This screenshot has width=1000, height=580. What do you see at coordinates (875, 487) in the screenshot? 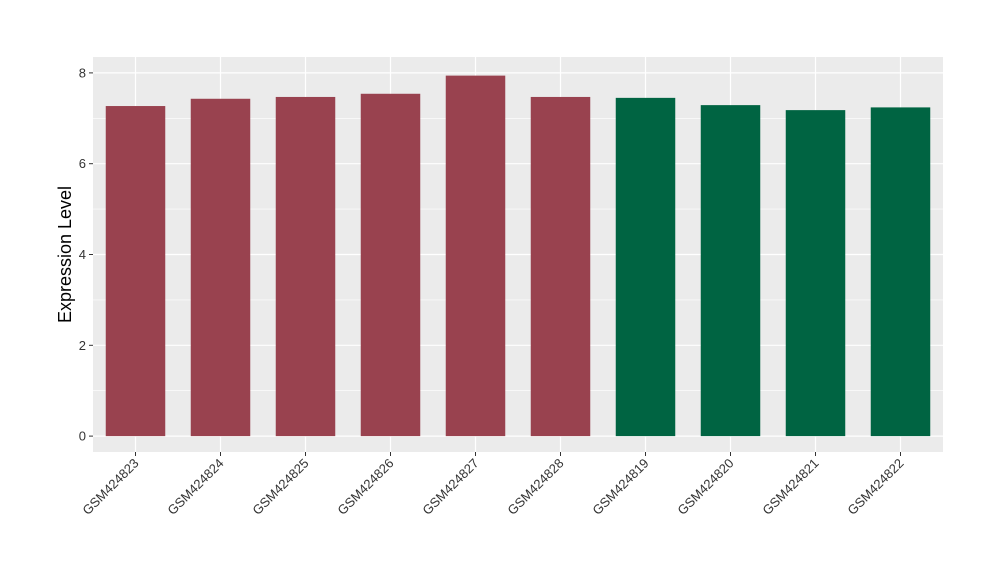
I see `x-tick-label: GSM424822` at bounding box center [875, 487].